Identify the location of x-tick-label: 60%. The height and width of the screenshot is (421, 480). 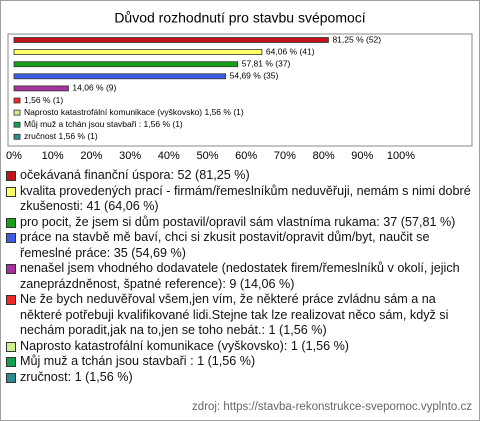
(246, 156).